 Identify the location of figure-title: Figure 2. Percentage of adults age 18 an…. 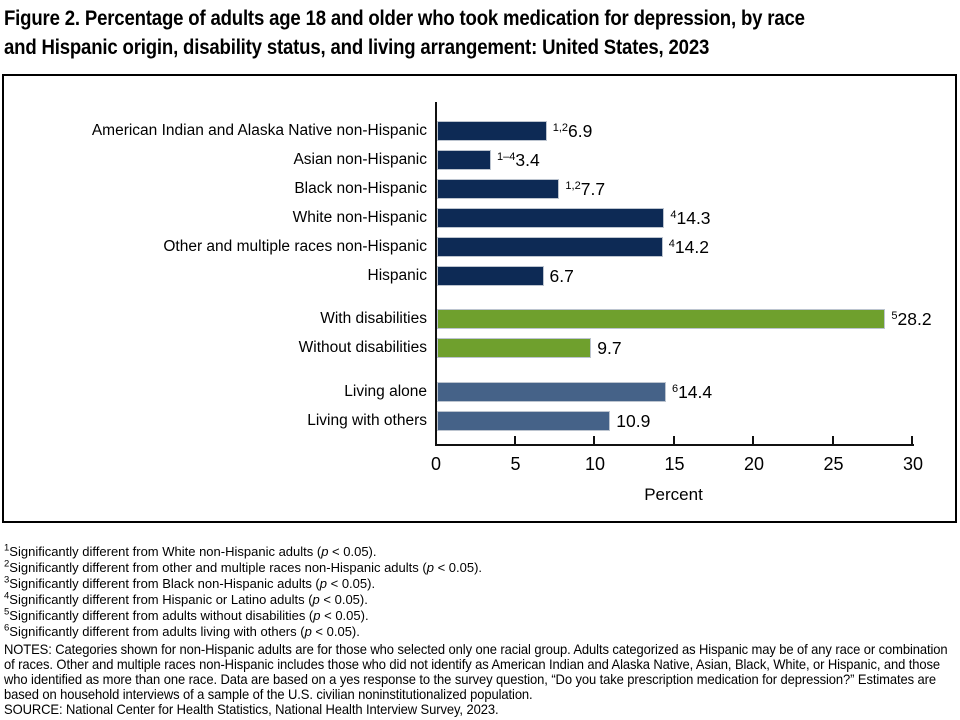
(482, 33).